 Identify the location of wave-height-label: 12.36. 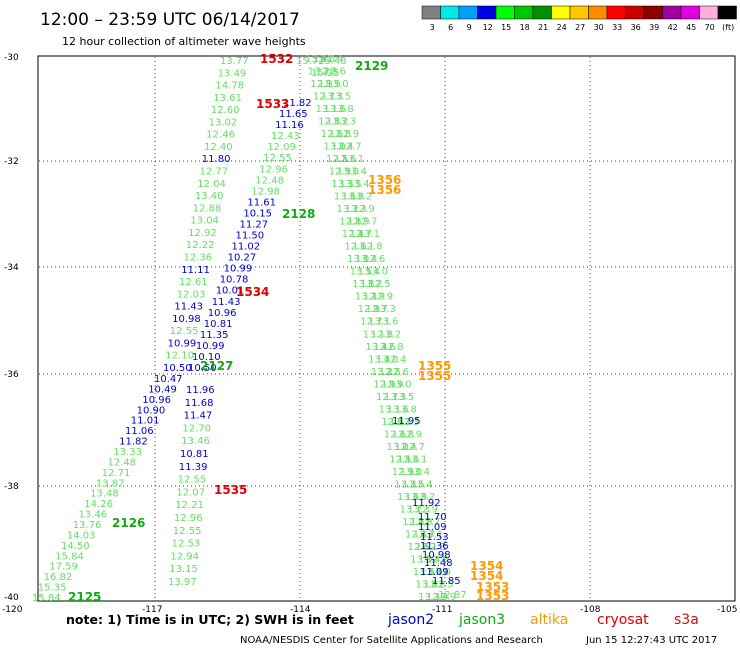
(198, 258).